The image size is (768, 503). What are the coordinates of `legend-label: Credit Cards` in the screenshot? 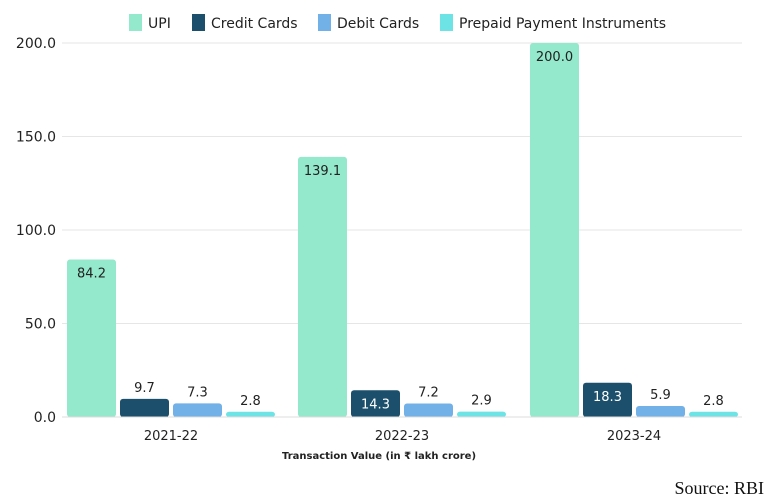 It's located at (254, 24).